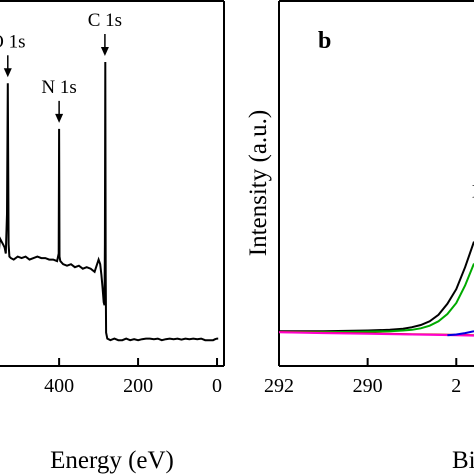 This screenshot has width=474, height=474. What do you see at coordinates (61, 66) in the screenshot?
I see `panel-a-peak-annotations: C 1s O 1s N 1s` at bounding box center [61, 66].